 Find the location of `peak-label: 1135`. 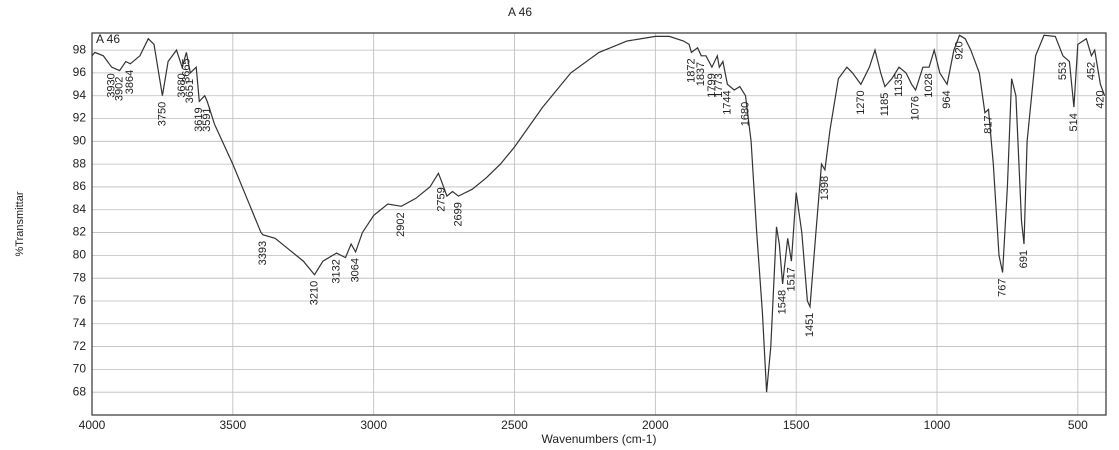

peak-label: 1135 is located at coordinates (899, 85).